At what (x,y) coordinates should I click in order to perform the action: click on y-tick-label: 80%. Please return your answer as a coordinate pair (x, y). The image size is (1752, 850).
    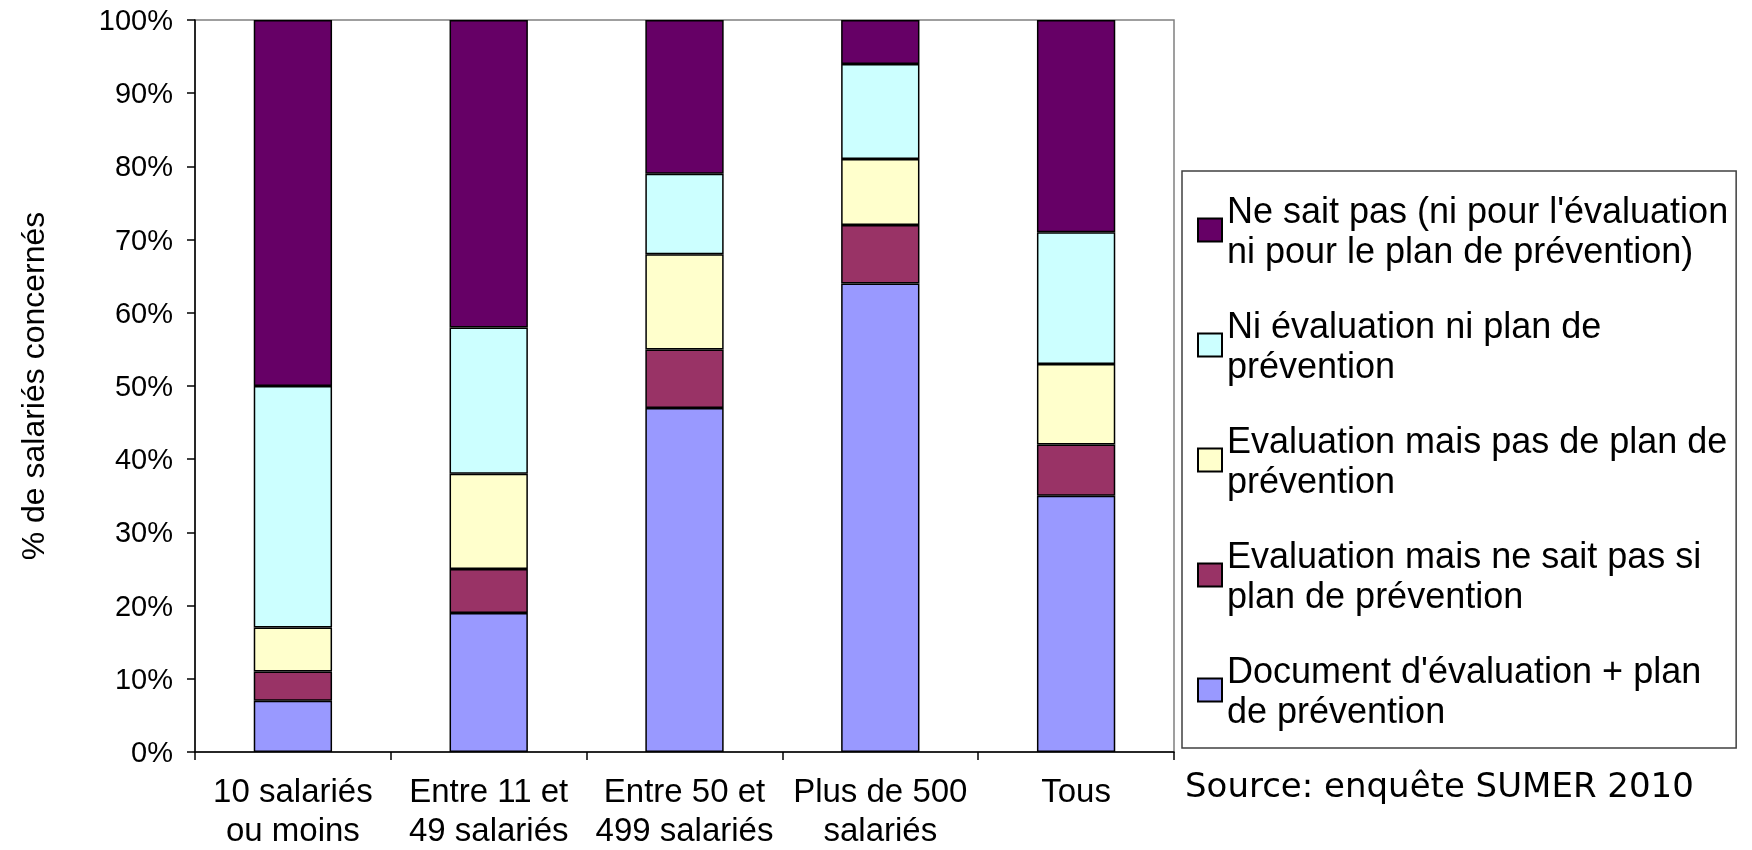
    Looking at the image, I should click on (143, 166).